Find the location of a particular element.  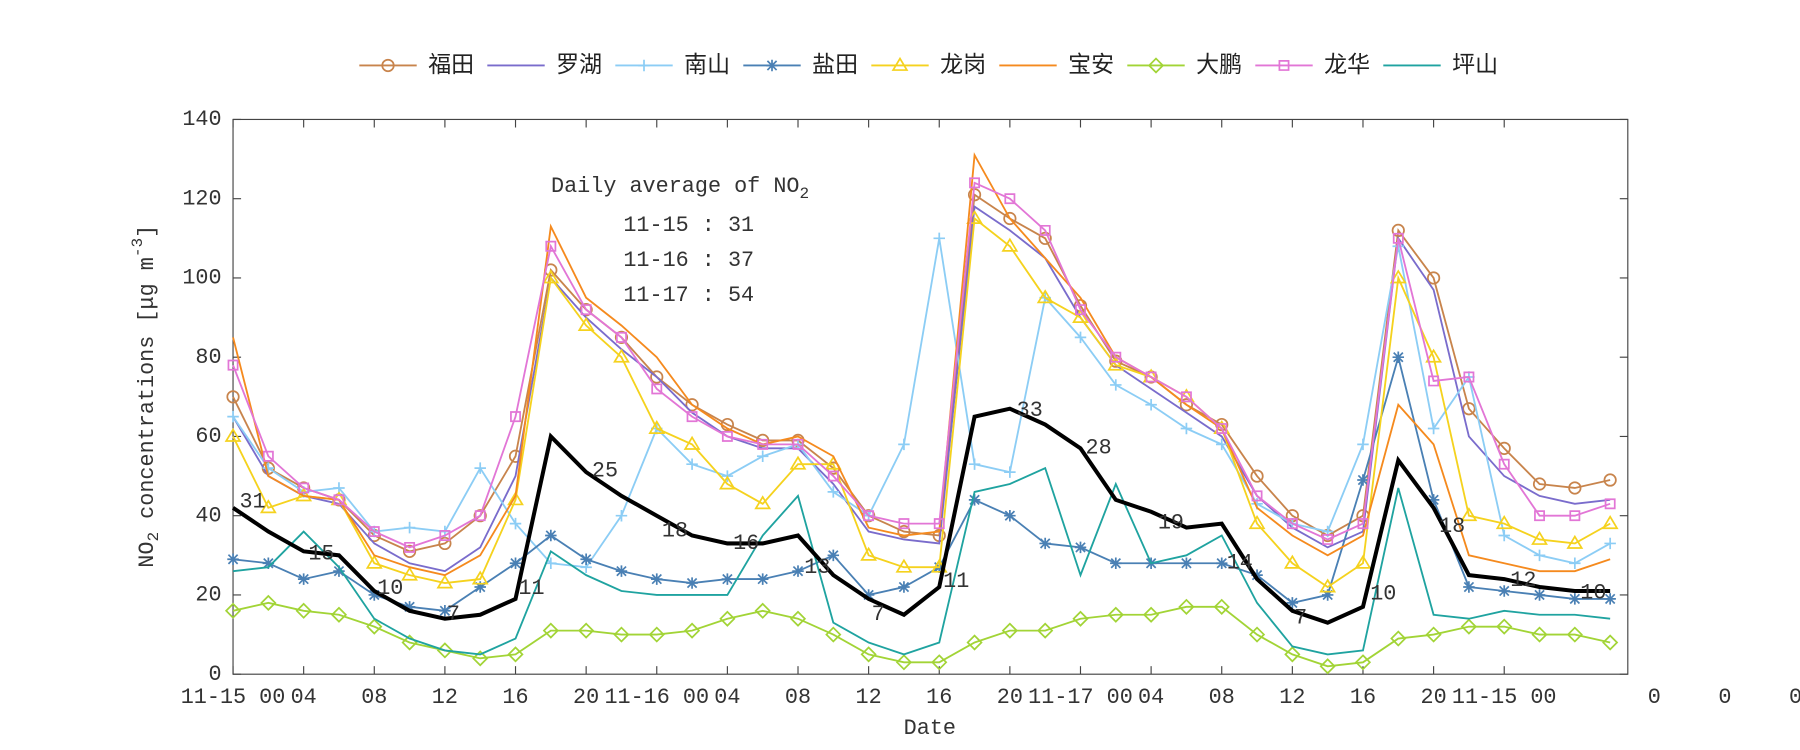

series-line is located at coordinates (921, 634).